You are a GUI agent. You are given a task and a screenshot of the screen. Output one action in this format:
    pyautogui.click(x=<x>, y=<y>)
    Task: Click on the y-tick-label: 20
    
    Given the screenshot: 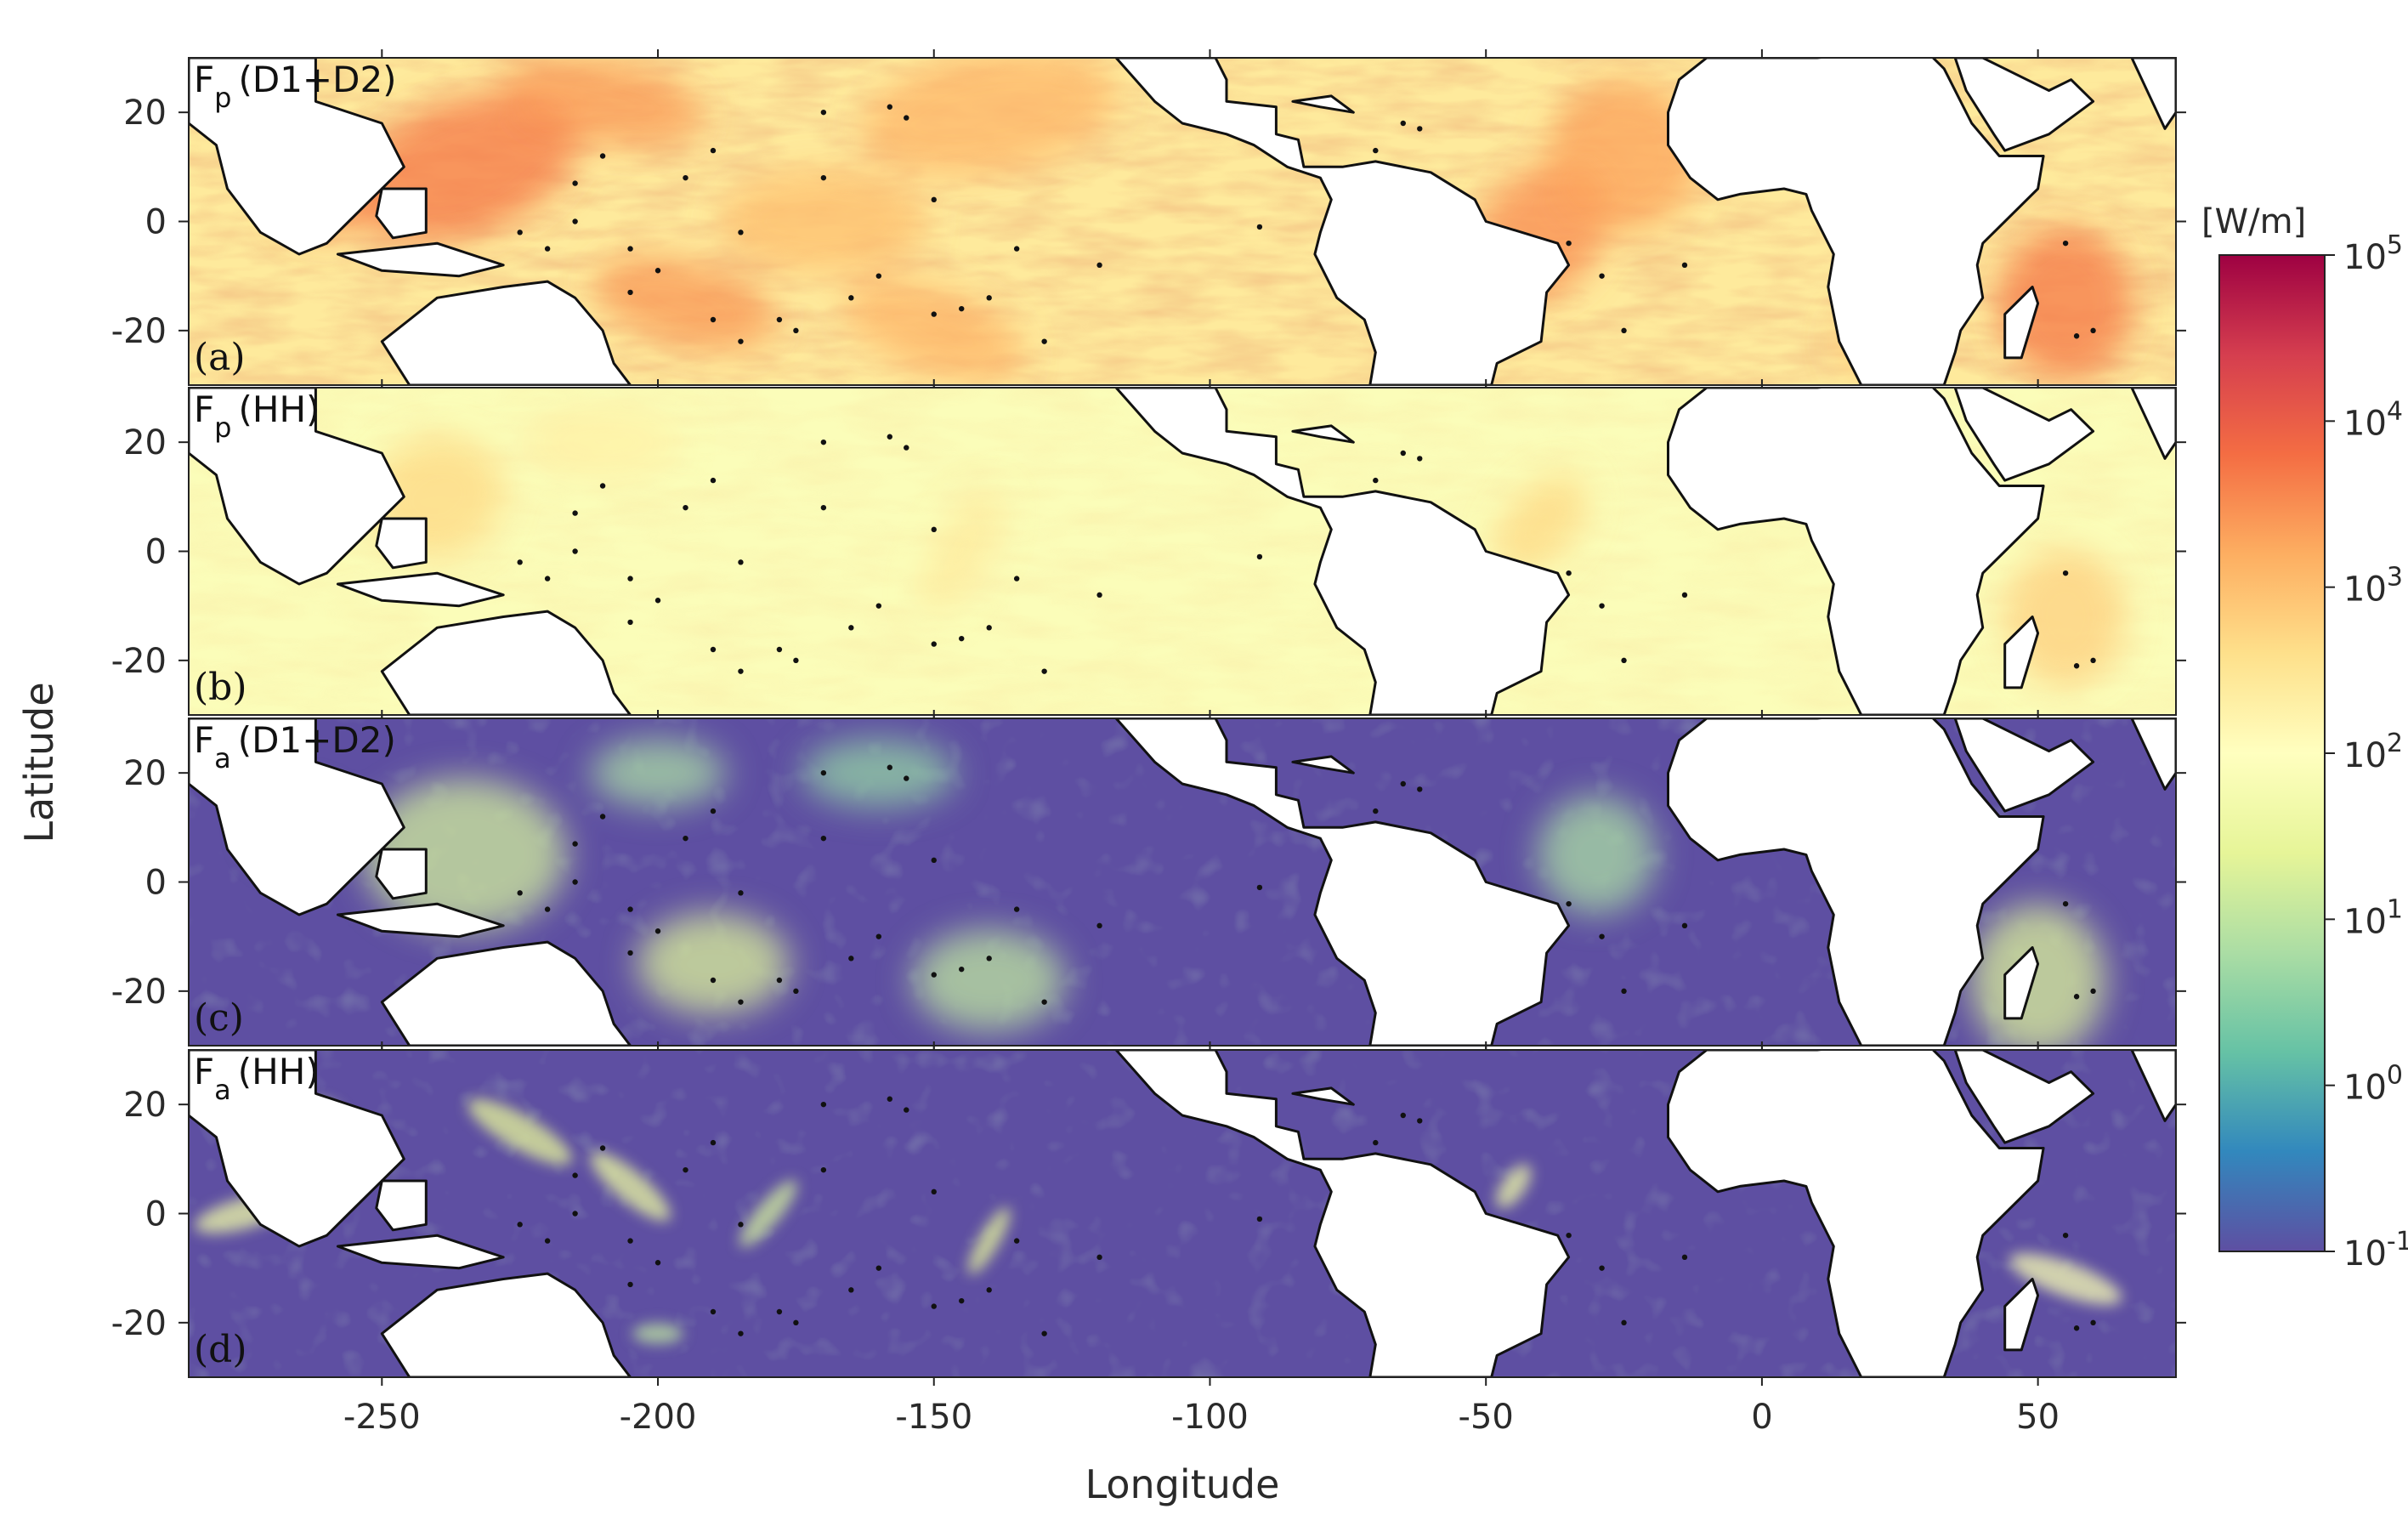 What is the action you would take?
    pyautogui.click(x=145, y=1106)
    